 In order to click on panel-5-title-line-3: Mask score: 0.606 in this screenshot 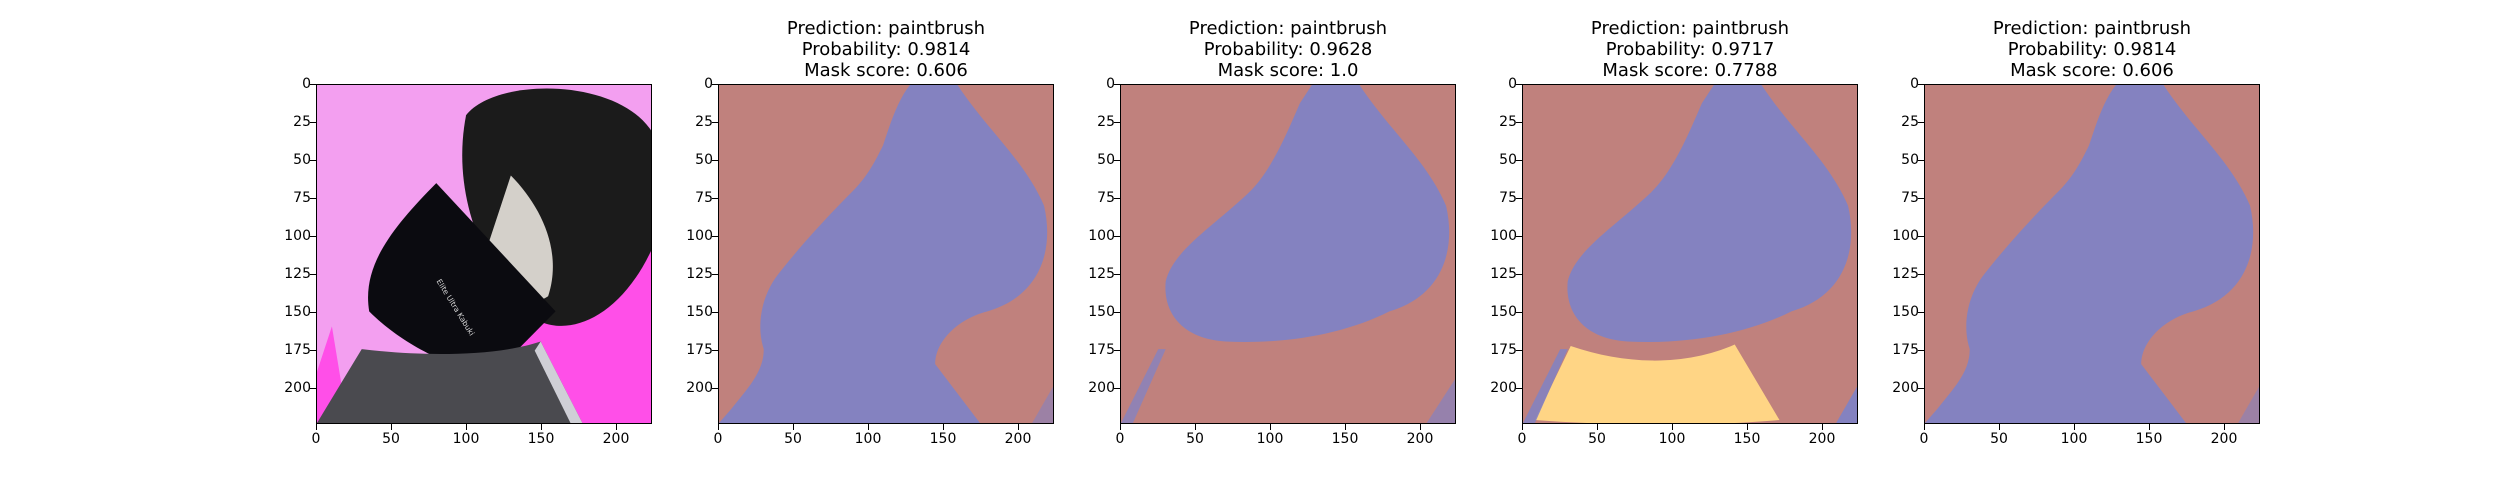, I will do `click(2092, 70)`.